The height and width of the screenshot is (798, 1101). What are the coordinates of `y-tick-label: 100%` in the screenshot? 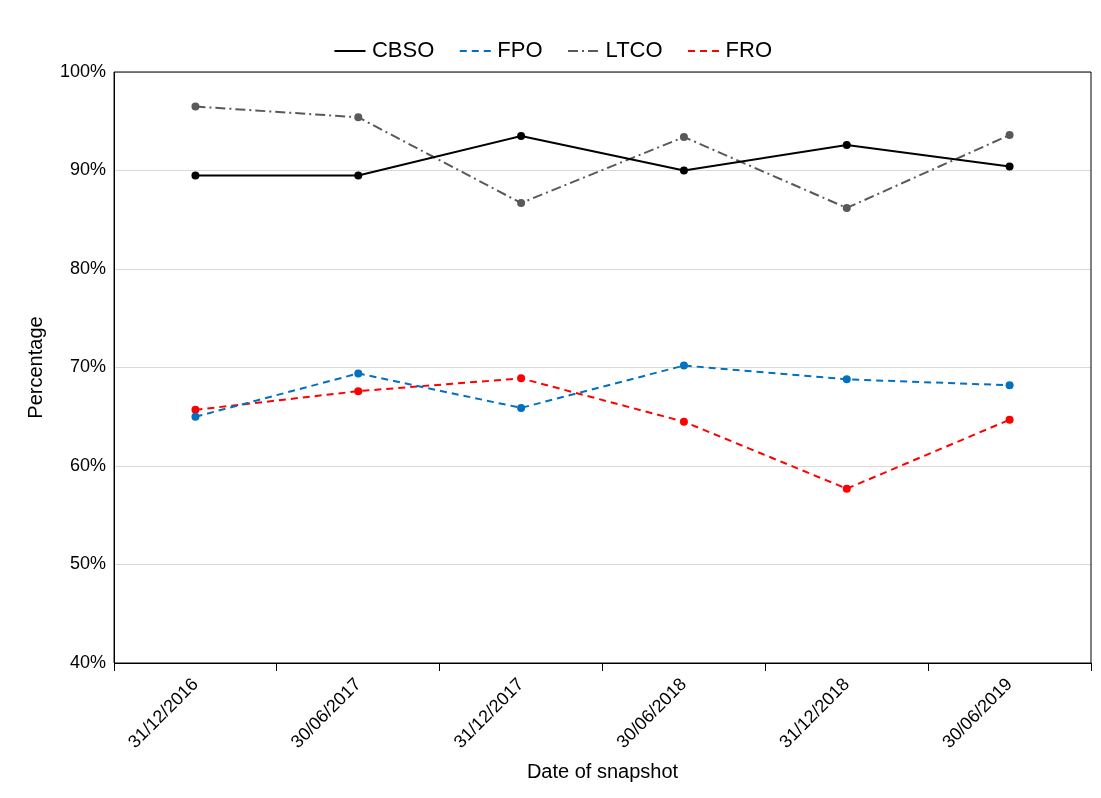 It's located at (83, 70).